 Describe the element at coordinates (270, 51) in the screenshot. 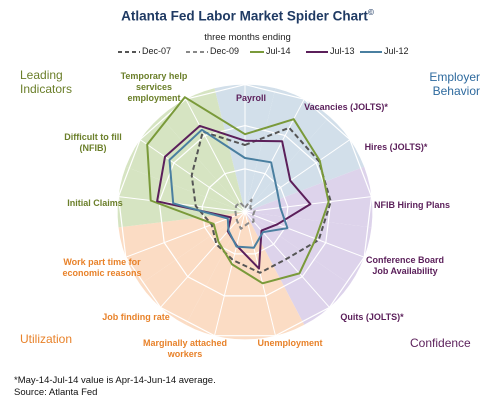

I see `legend-item-jul14: Jul-14` at that location.